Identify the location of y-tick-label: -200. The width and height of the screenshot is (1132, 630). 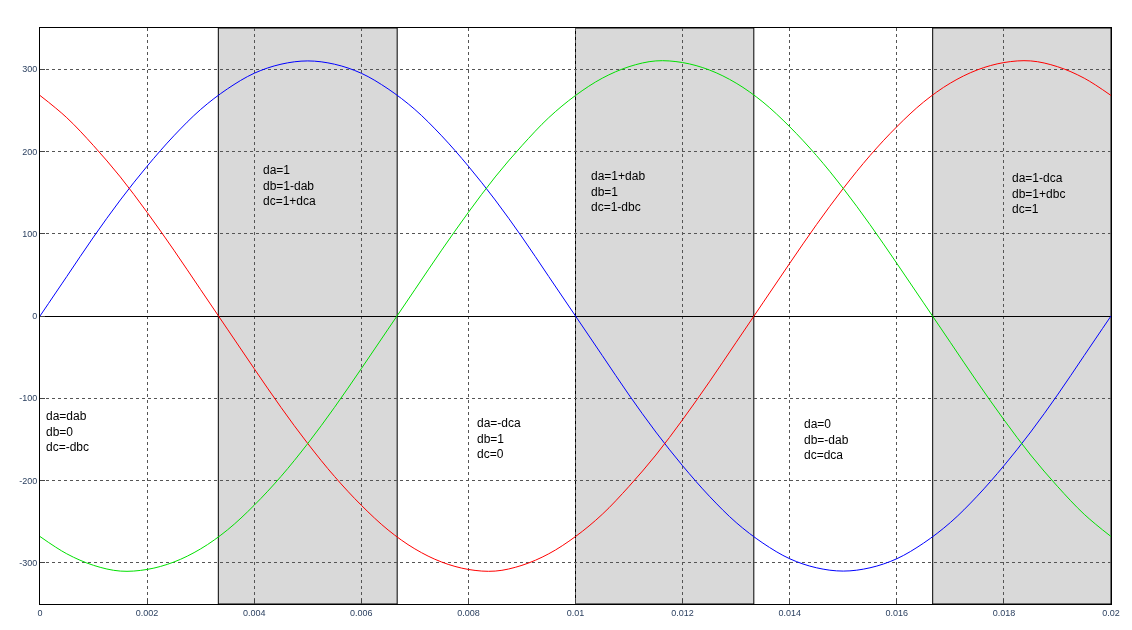
(28, 480).